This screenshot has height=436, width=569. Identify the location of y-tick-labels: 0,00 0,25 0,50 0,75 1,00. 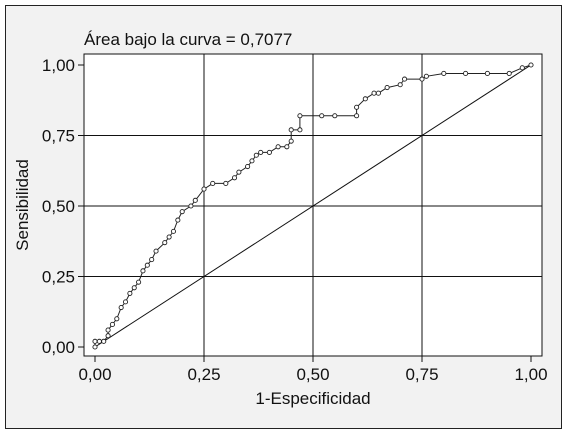
(58, 206).